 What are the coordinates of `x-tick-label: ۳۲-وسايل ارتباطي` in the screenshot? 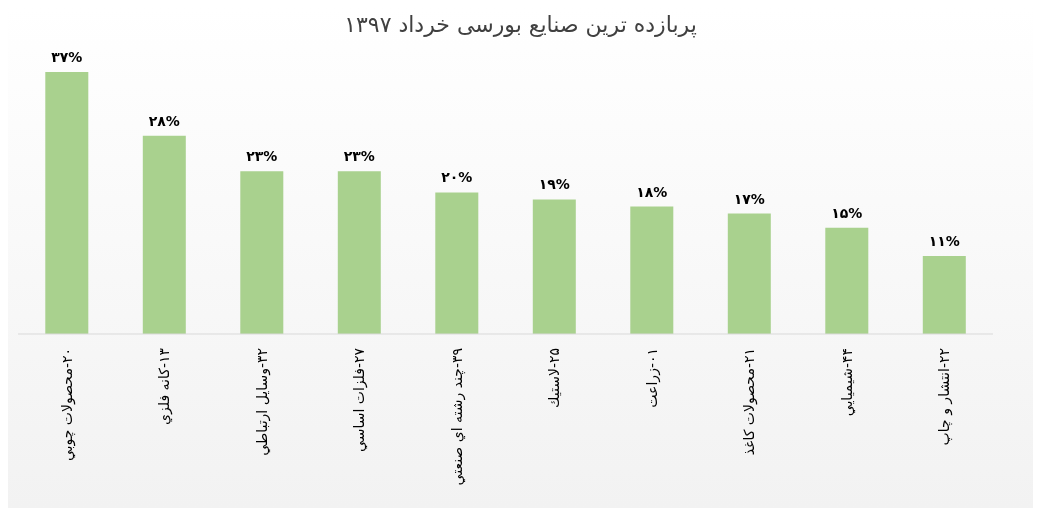 It's located at (262, 402).